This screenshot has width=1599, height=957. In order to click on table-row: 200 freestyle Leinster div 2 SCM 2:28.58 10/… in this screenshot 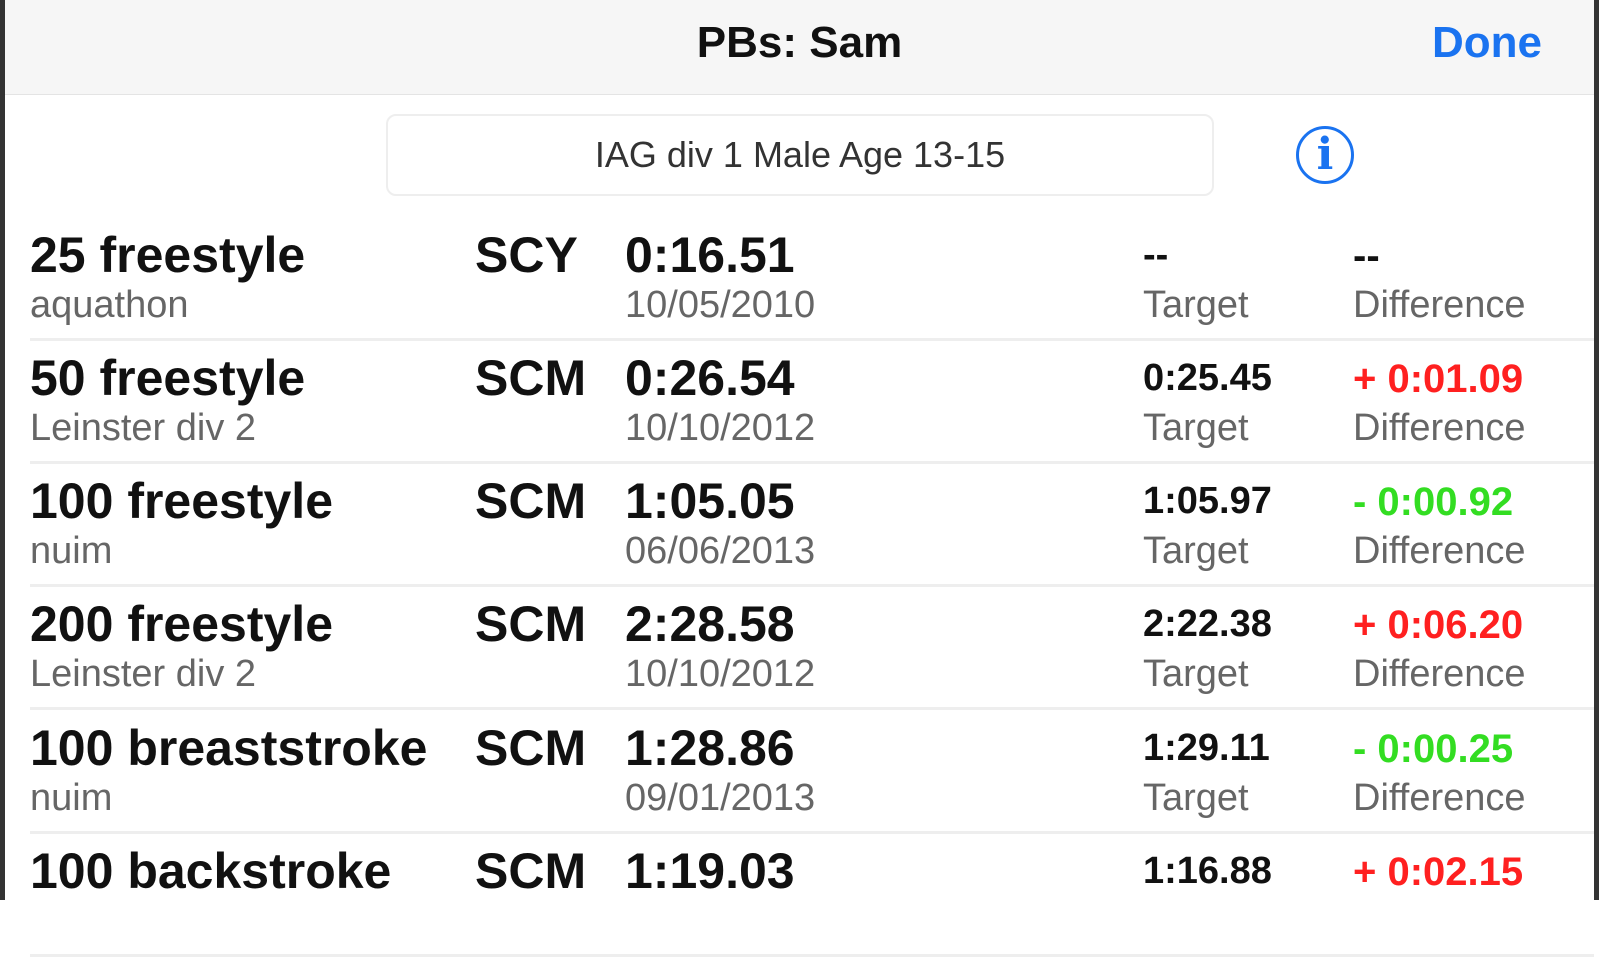, I will do `click(799, 648)`.